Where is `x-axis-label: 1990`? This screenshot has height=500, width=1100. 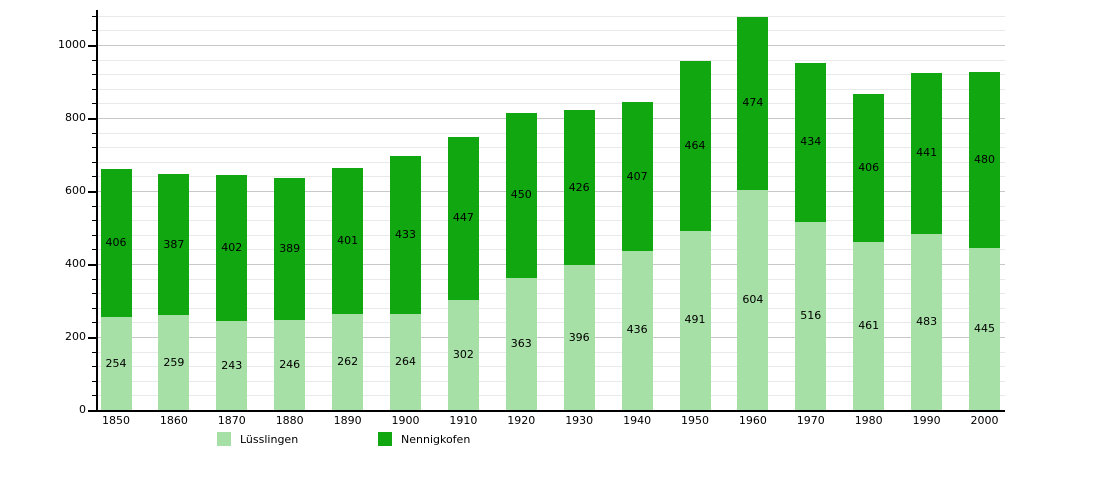
x-axis-label: 1990 is located at coordinates (926, 420).